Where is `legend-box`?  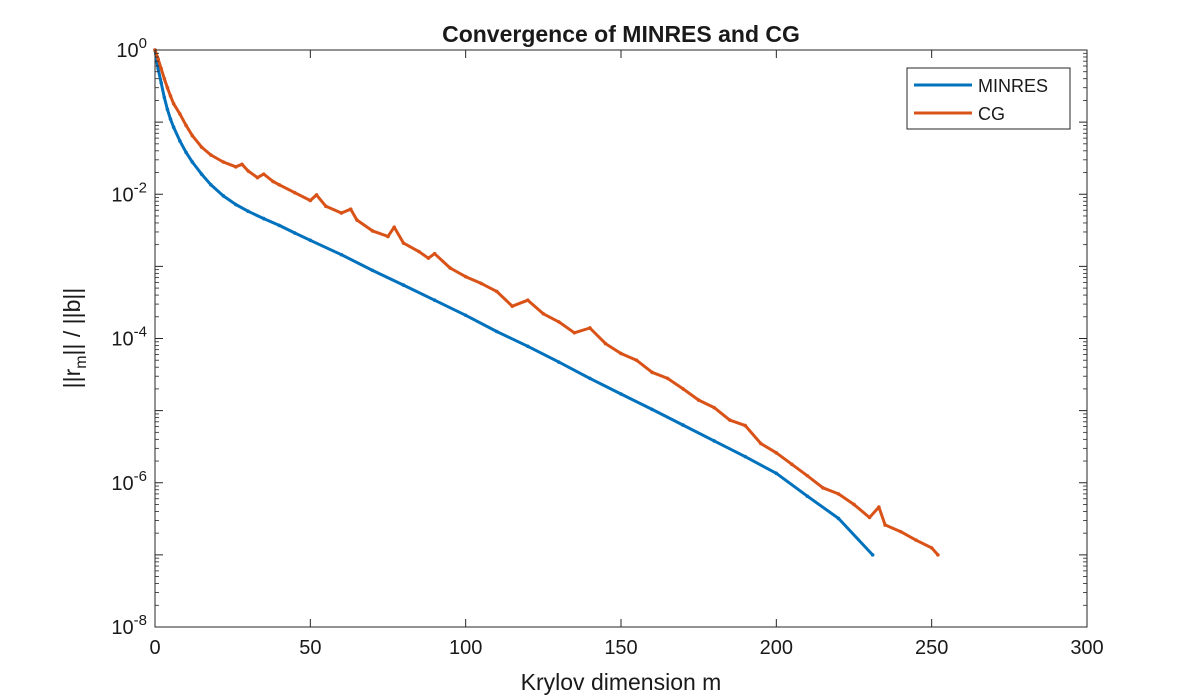
legend-box is located at coordinates (988, 98).